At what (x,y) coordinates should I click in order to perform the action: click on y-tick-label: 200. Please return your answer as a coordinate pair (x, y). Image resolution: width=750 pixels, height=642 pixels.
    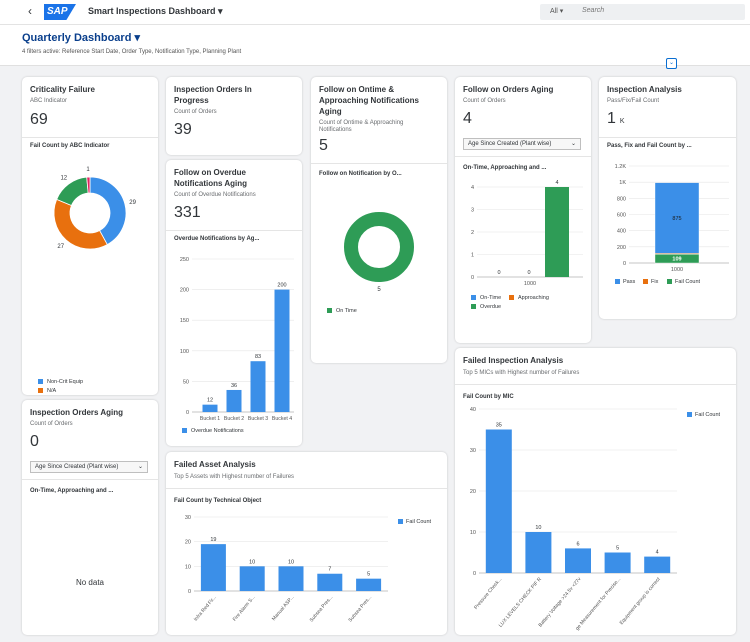
    Looking at the image, I should click on (621, 248).